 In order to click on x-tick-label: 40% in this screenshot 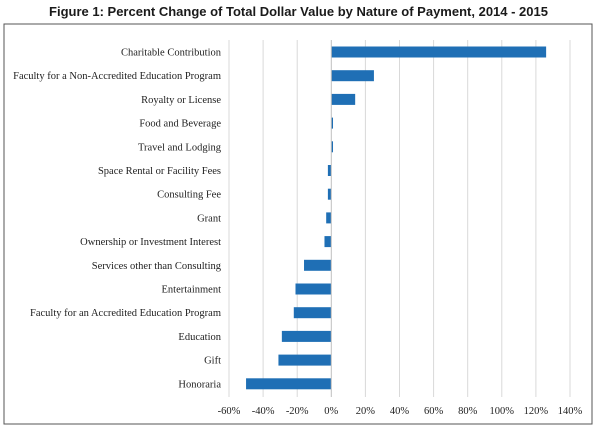, I will do `click(400, 411)`.